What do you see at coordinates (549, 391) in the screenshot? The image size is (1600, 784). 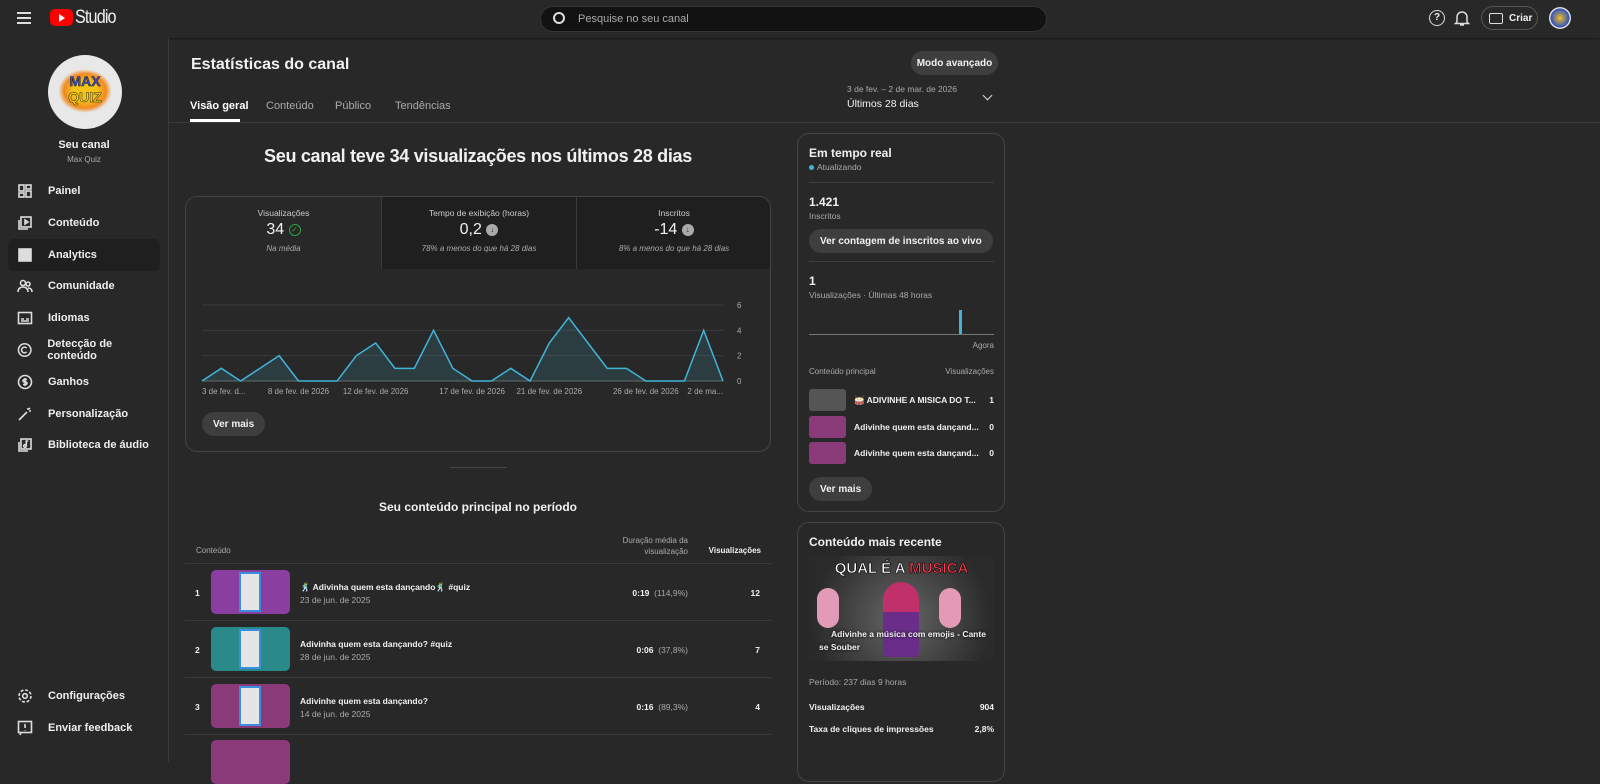 I see `x-tick-label: 21 de fev. de 2026` at bounding box center [549, 391].